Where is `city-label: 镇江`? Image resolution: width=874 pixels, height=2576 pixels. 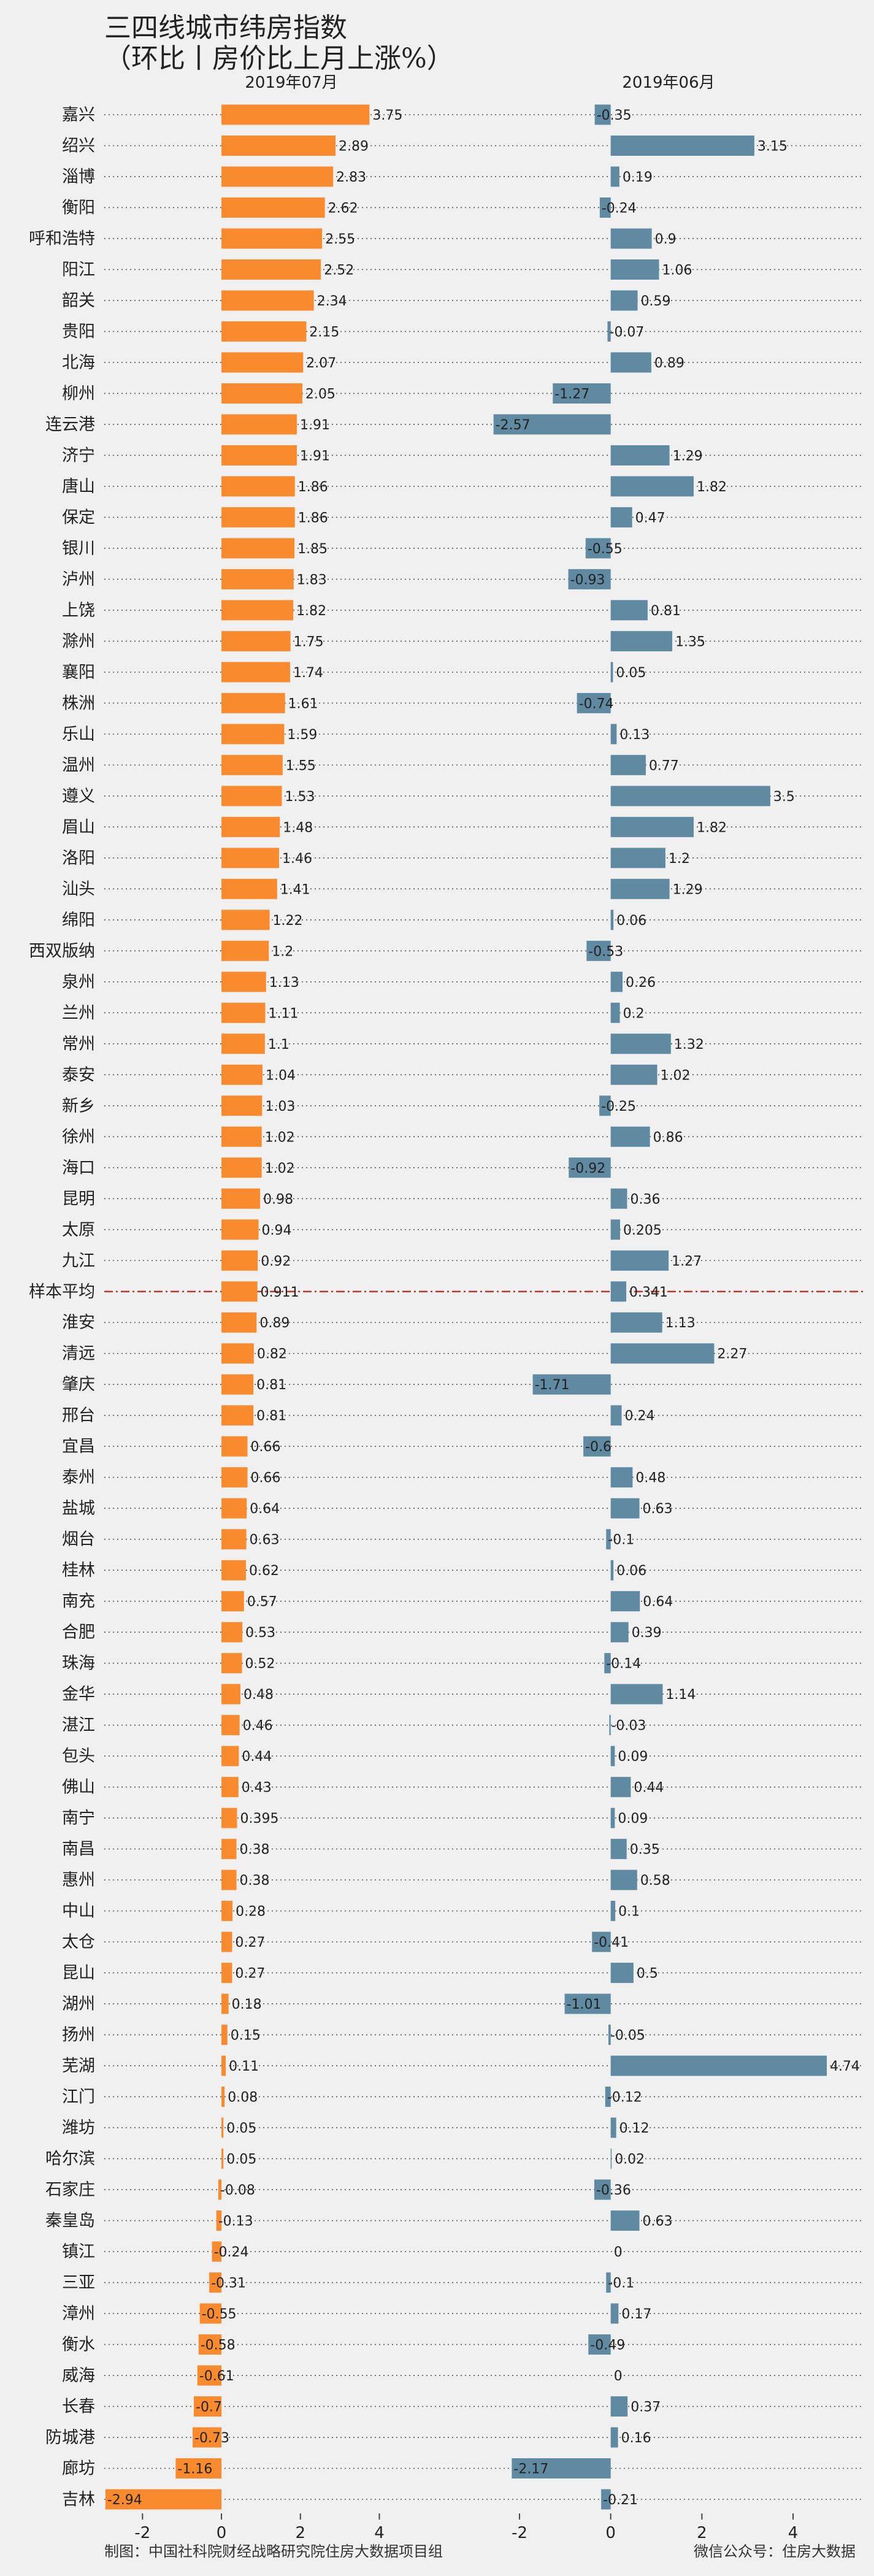
city-label: 镇江 is located at coordinates (78, 2251).